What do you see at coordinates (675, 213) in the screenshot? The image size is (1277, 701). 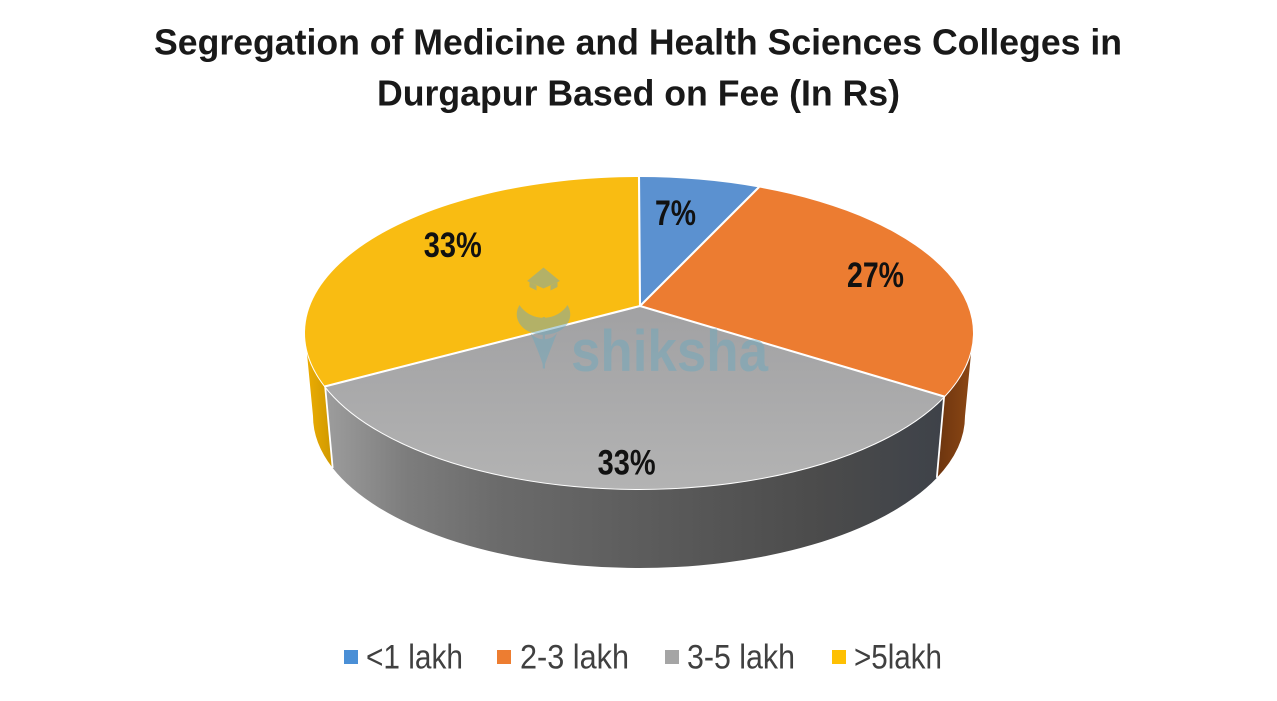 I see `svg-text: 7%` at bounding box center [675, 213].